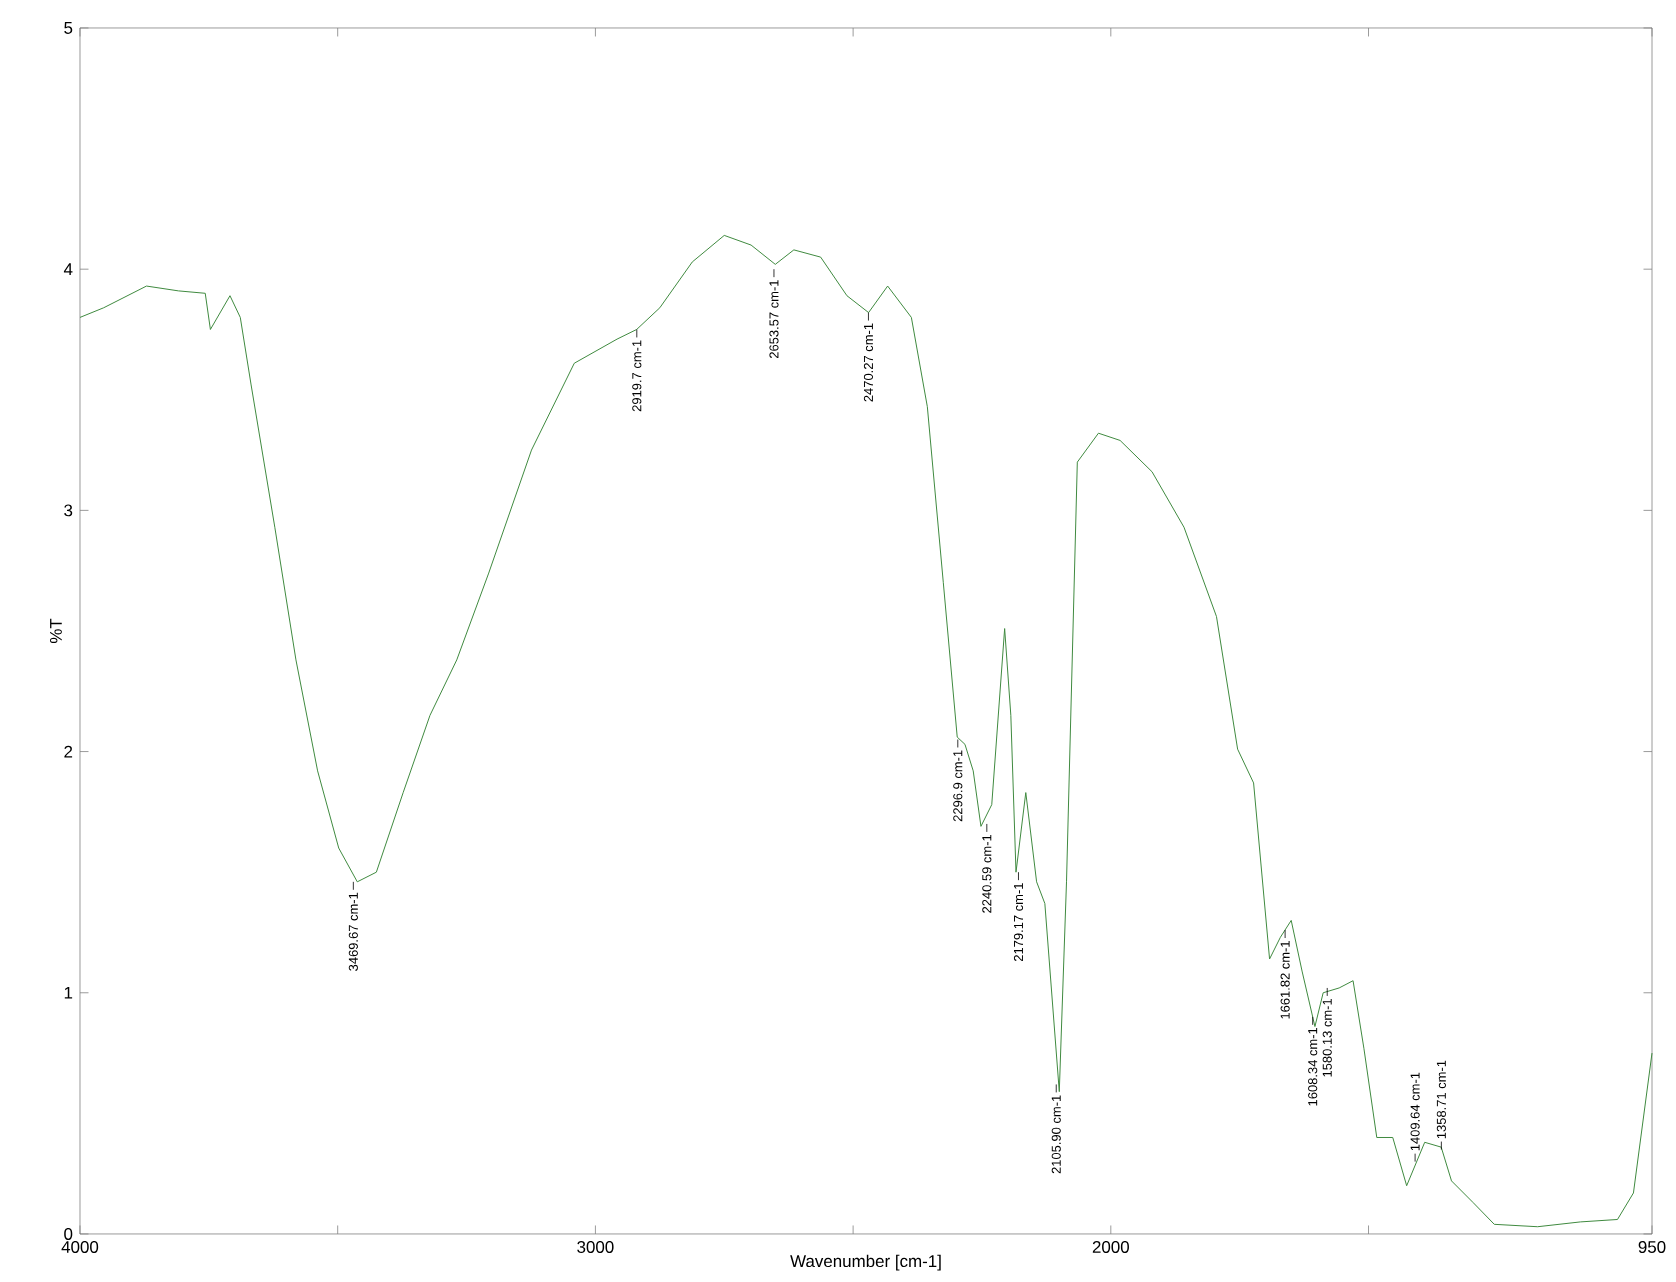 Image resolution: width=1676 pixels, height=1282 pixels. I want to click on y-tick-label: 1, so click(68, 992).